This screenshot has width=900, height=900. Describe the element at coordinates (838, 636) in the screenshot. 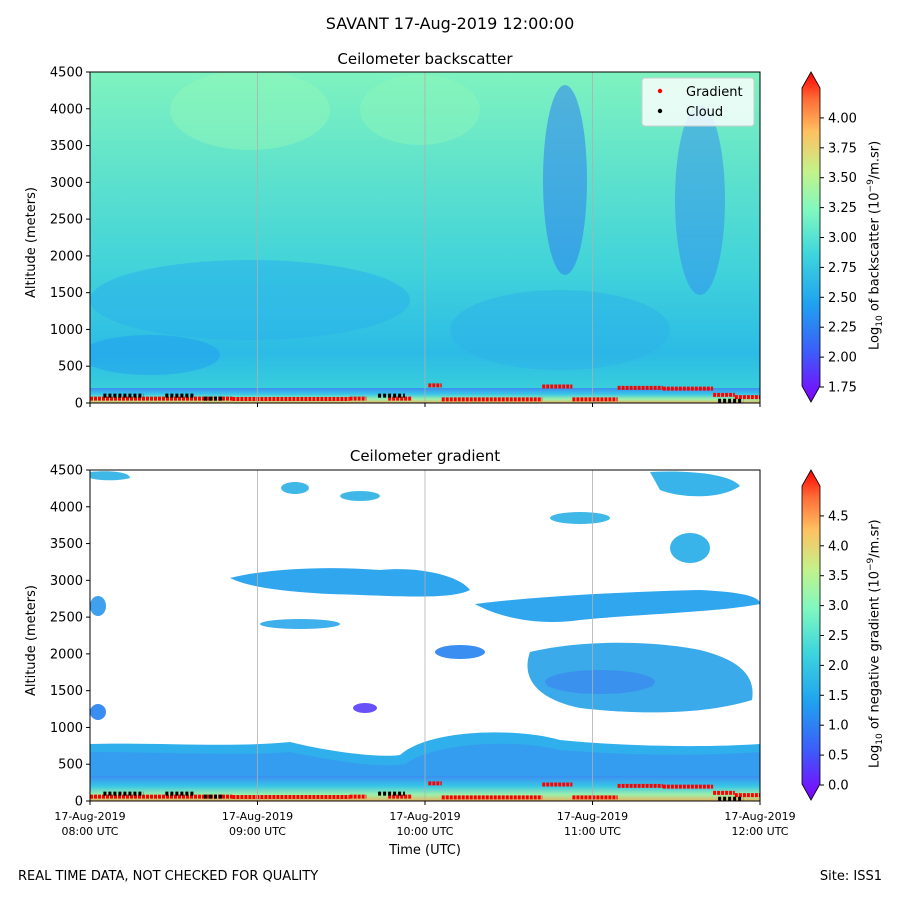

I see `colorbar-tick-label: 2.5` at that location.